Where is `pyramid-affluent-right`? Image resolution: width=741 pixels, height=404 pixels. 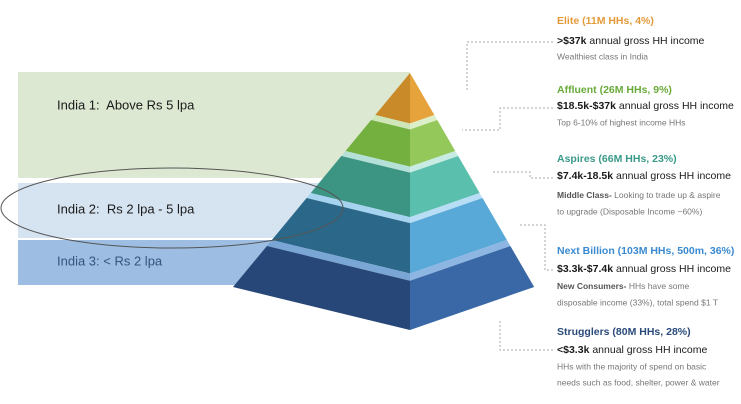 pyramid-affluent-right is located at coordinates (433, 143).